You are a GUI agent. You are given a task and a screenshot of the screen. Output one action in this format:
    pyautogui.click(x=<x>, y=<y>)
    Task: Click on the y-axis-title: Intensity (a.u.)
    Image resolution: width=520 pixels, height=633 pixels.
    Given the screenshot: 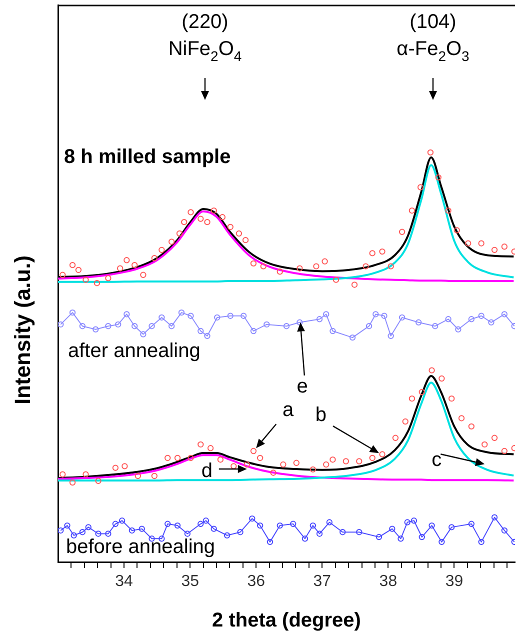 What is the action you would take?
    pyautogui.click(x=22, y=330)
    